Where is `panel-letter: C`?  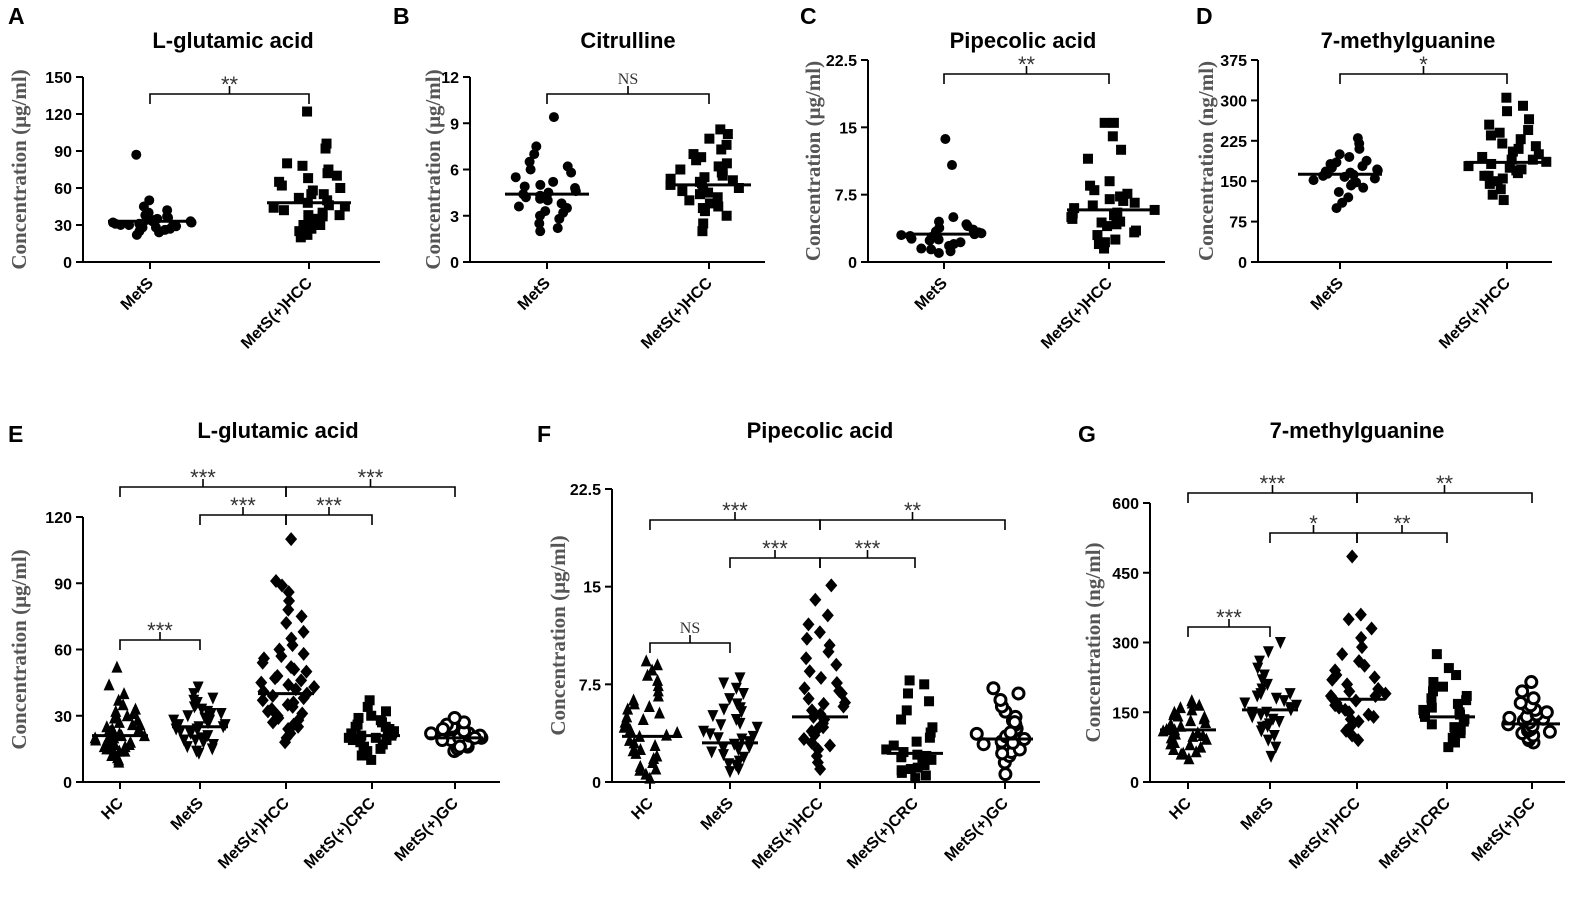 panel-letter: C is located at coordinates (808, 16).